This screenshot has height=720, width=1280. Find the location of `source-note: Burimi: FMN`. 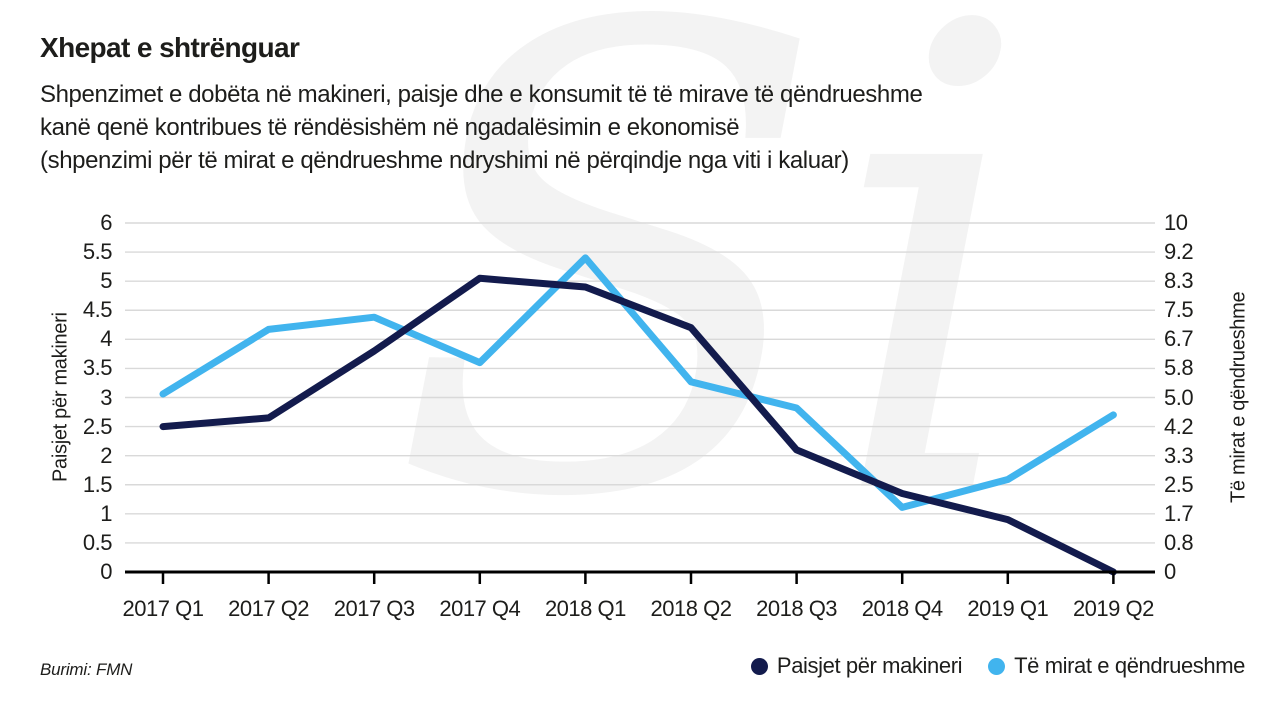

source-note: Burimi: FMN is located at coordinates (86, 669).